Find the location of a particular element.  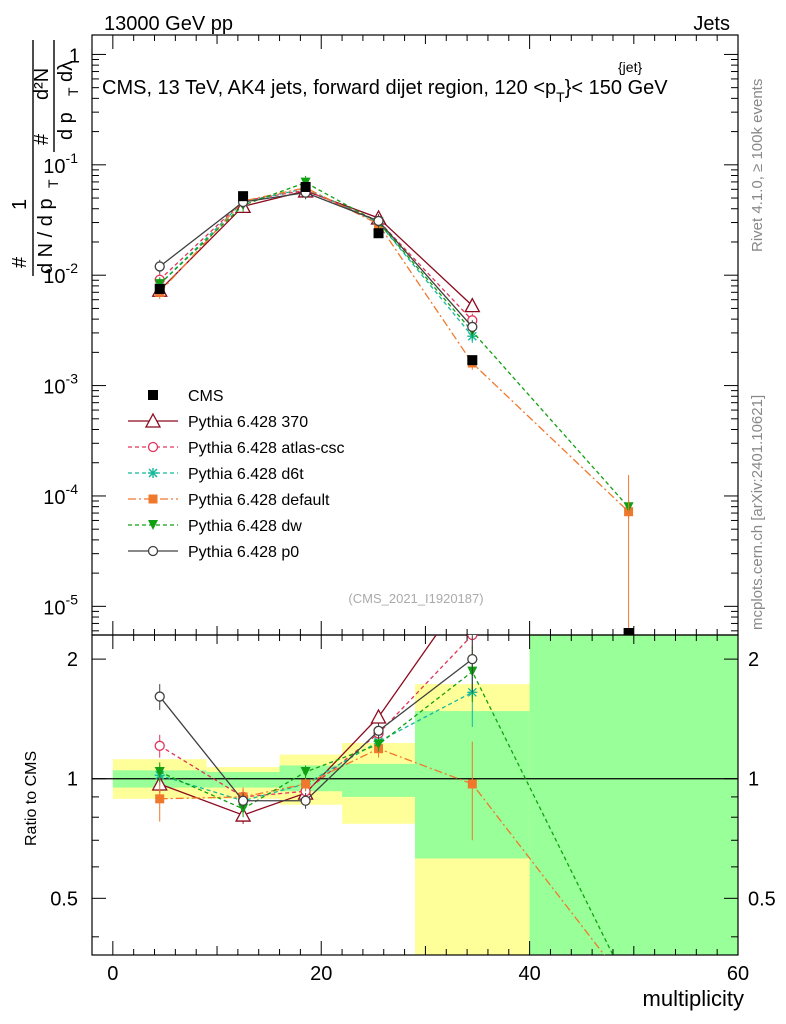

header-right: Jets is located at coordinates (711, 24).